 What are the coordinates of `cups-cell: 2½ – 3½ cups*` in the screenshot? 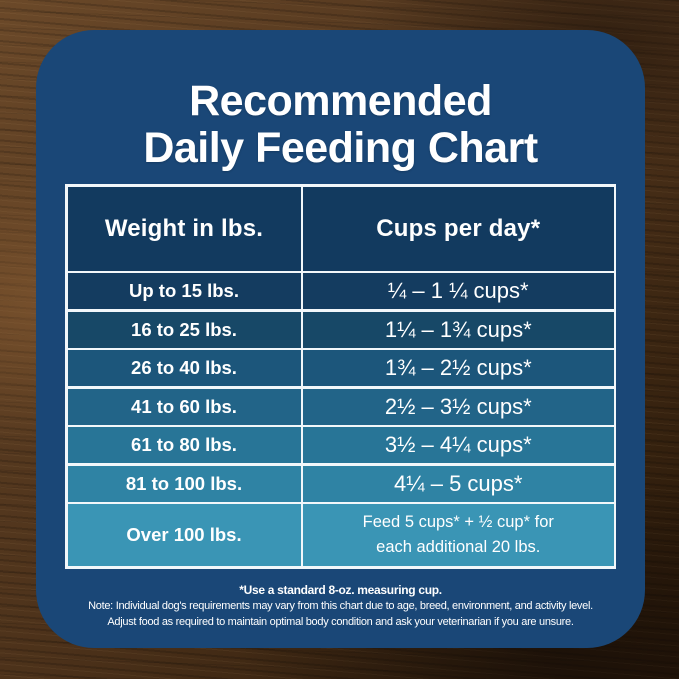 It's located at (458, 406).